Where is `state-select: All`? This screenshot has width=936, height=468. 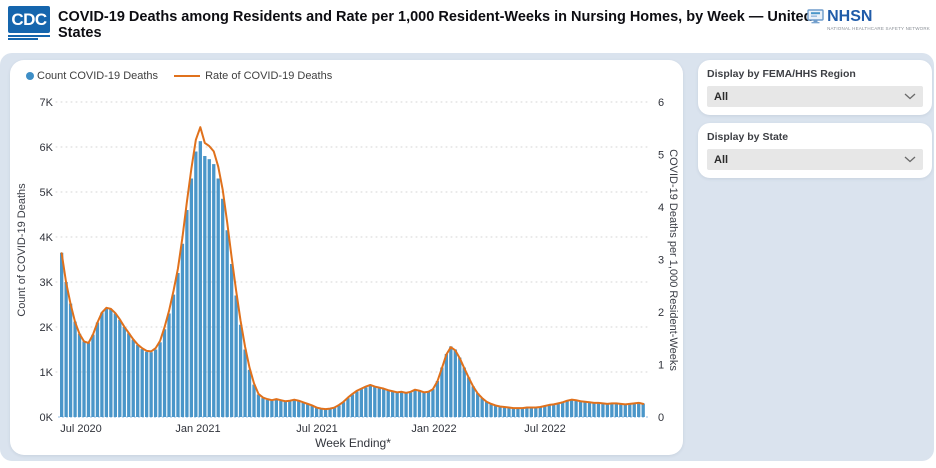 state-select: All is located at coordinates (815, 159).